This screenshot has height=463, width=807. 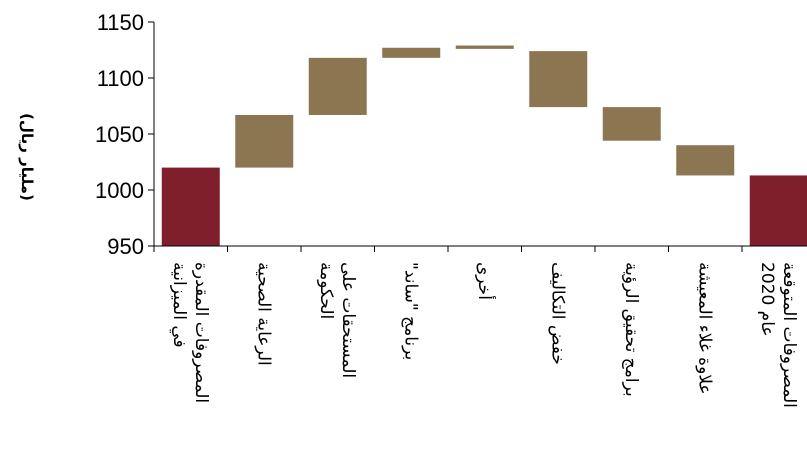 I want to click on x-tick-label: في الميزانية, so click(x=179, y=305).